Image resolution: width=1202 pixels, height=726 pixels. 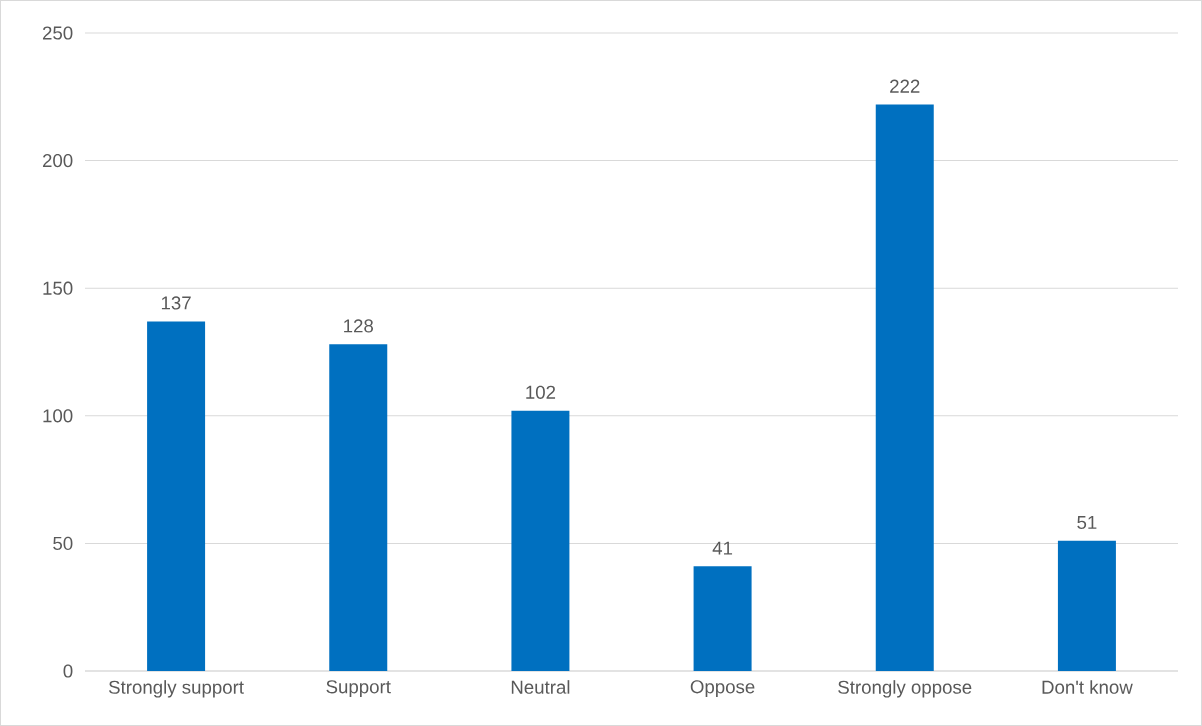 What do you see at coordinates (57, 160) in the screenshot?
I see `y-tick-label: 200` at bounding box center [57, 160].